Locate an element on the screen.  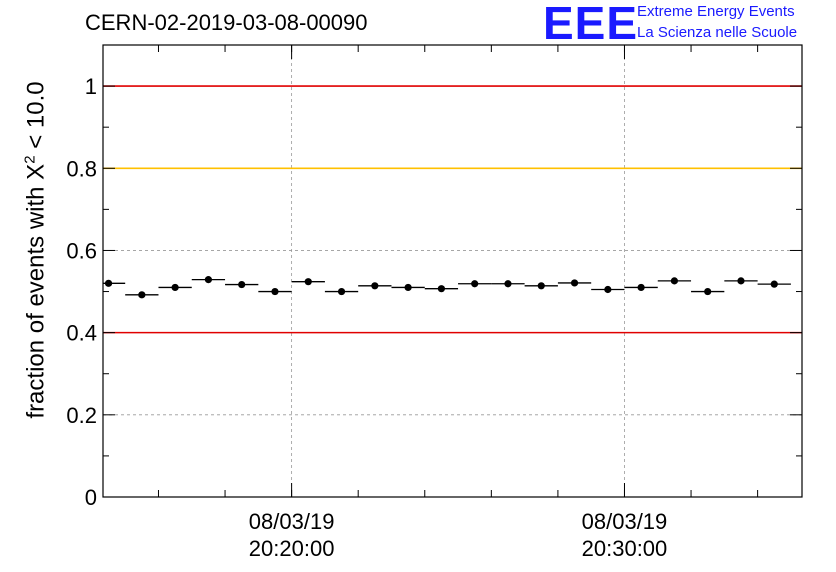
y-axis-label-prefix: fraction of events with X is located at coordinates (36, 291).